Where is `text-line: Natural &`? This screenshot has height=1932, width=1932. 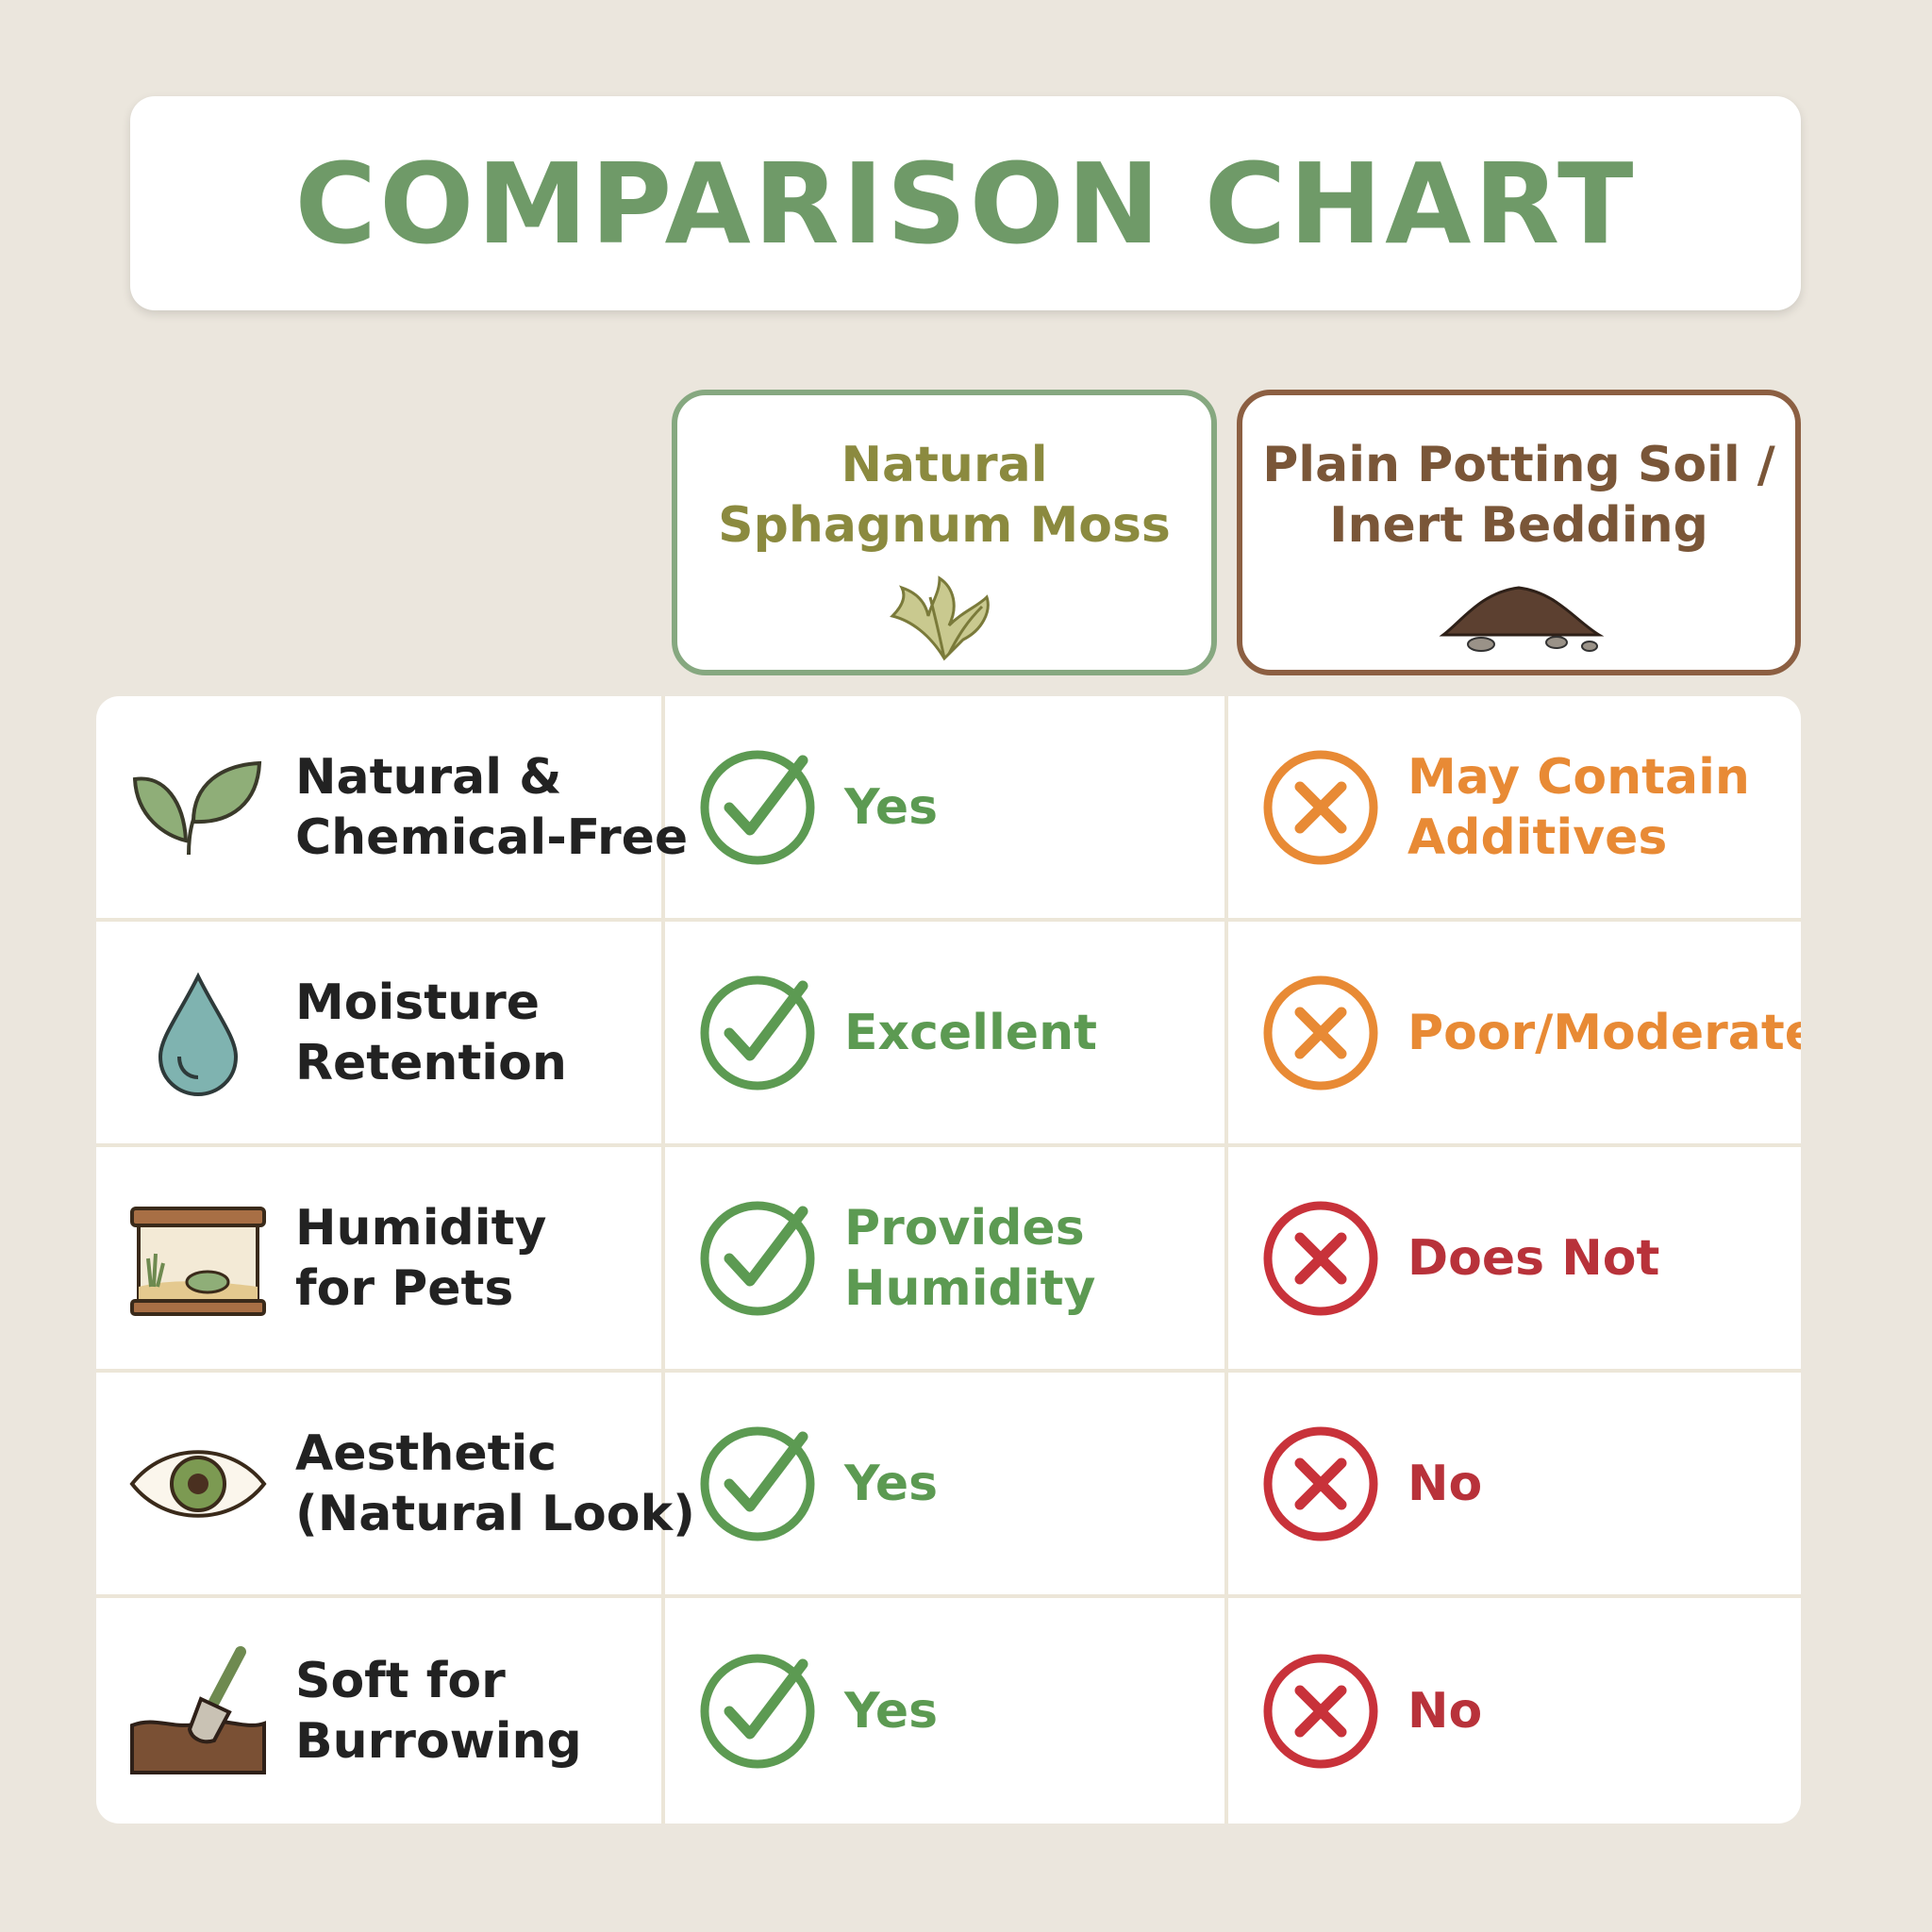
text-line: Natural & is located at coordinates (429, 777).